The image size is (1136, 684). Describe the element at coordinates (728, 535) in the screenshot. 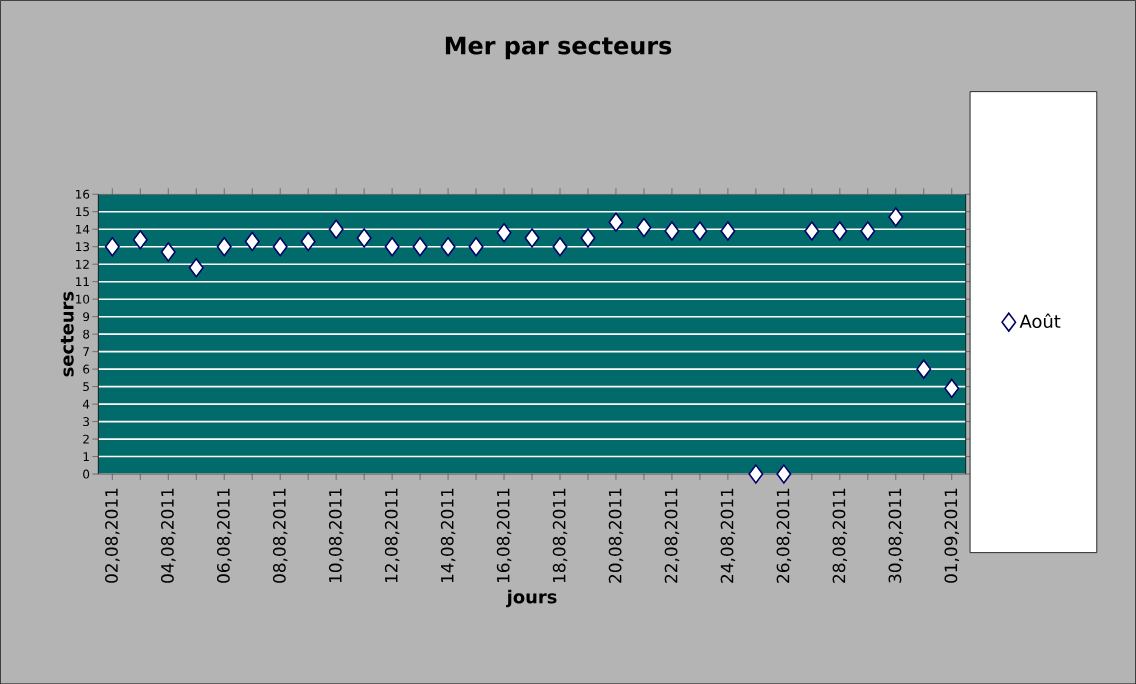

I see `x-tick-label: 24,08,2011` at that location.